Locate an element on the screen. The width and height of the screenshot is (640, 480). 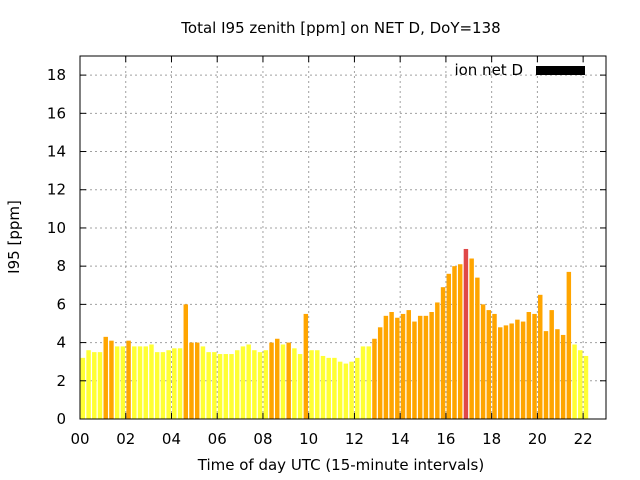
x-tick-label: 08 is located at coordinates (262, 439).